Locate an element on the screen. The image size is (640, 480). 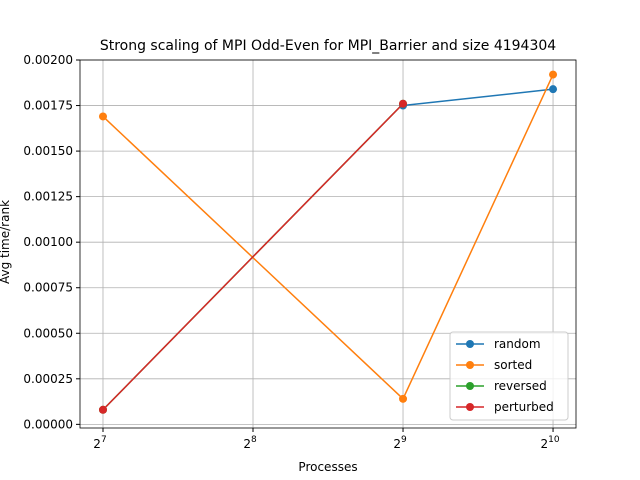
y-axis-label: Avg time/rank is located at coordinates (6, 242).